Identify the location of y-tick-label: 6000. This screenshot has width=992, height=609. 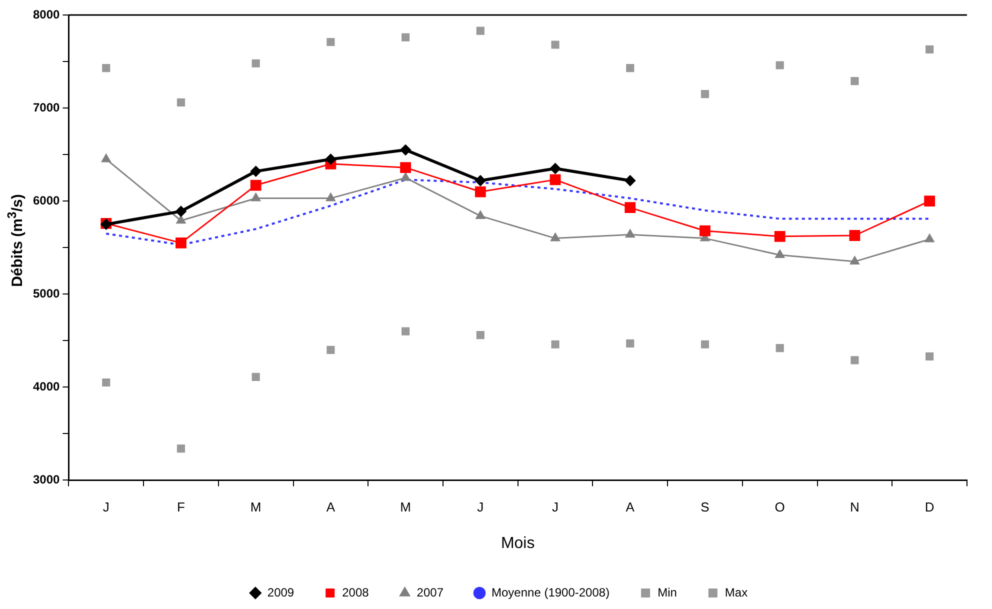
(46, 200).